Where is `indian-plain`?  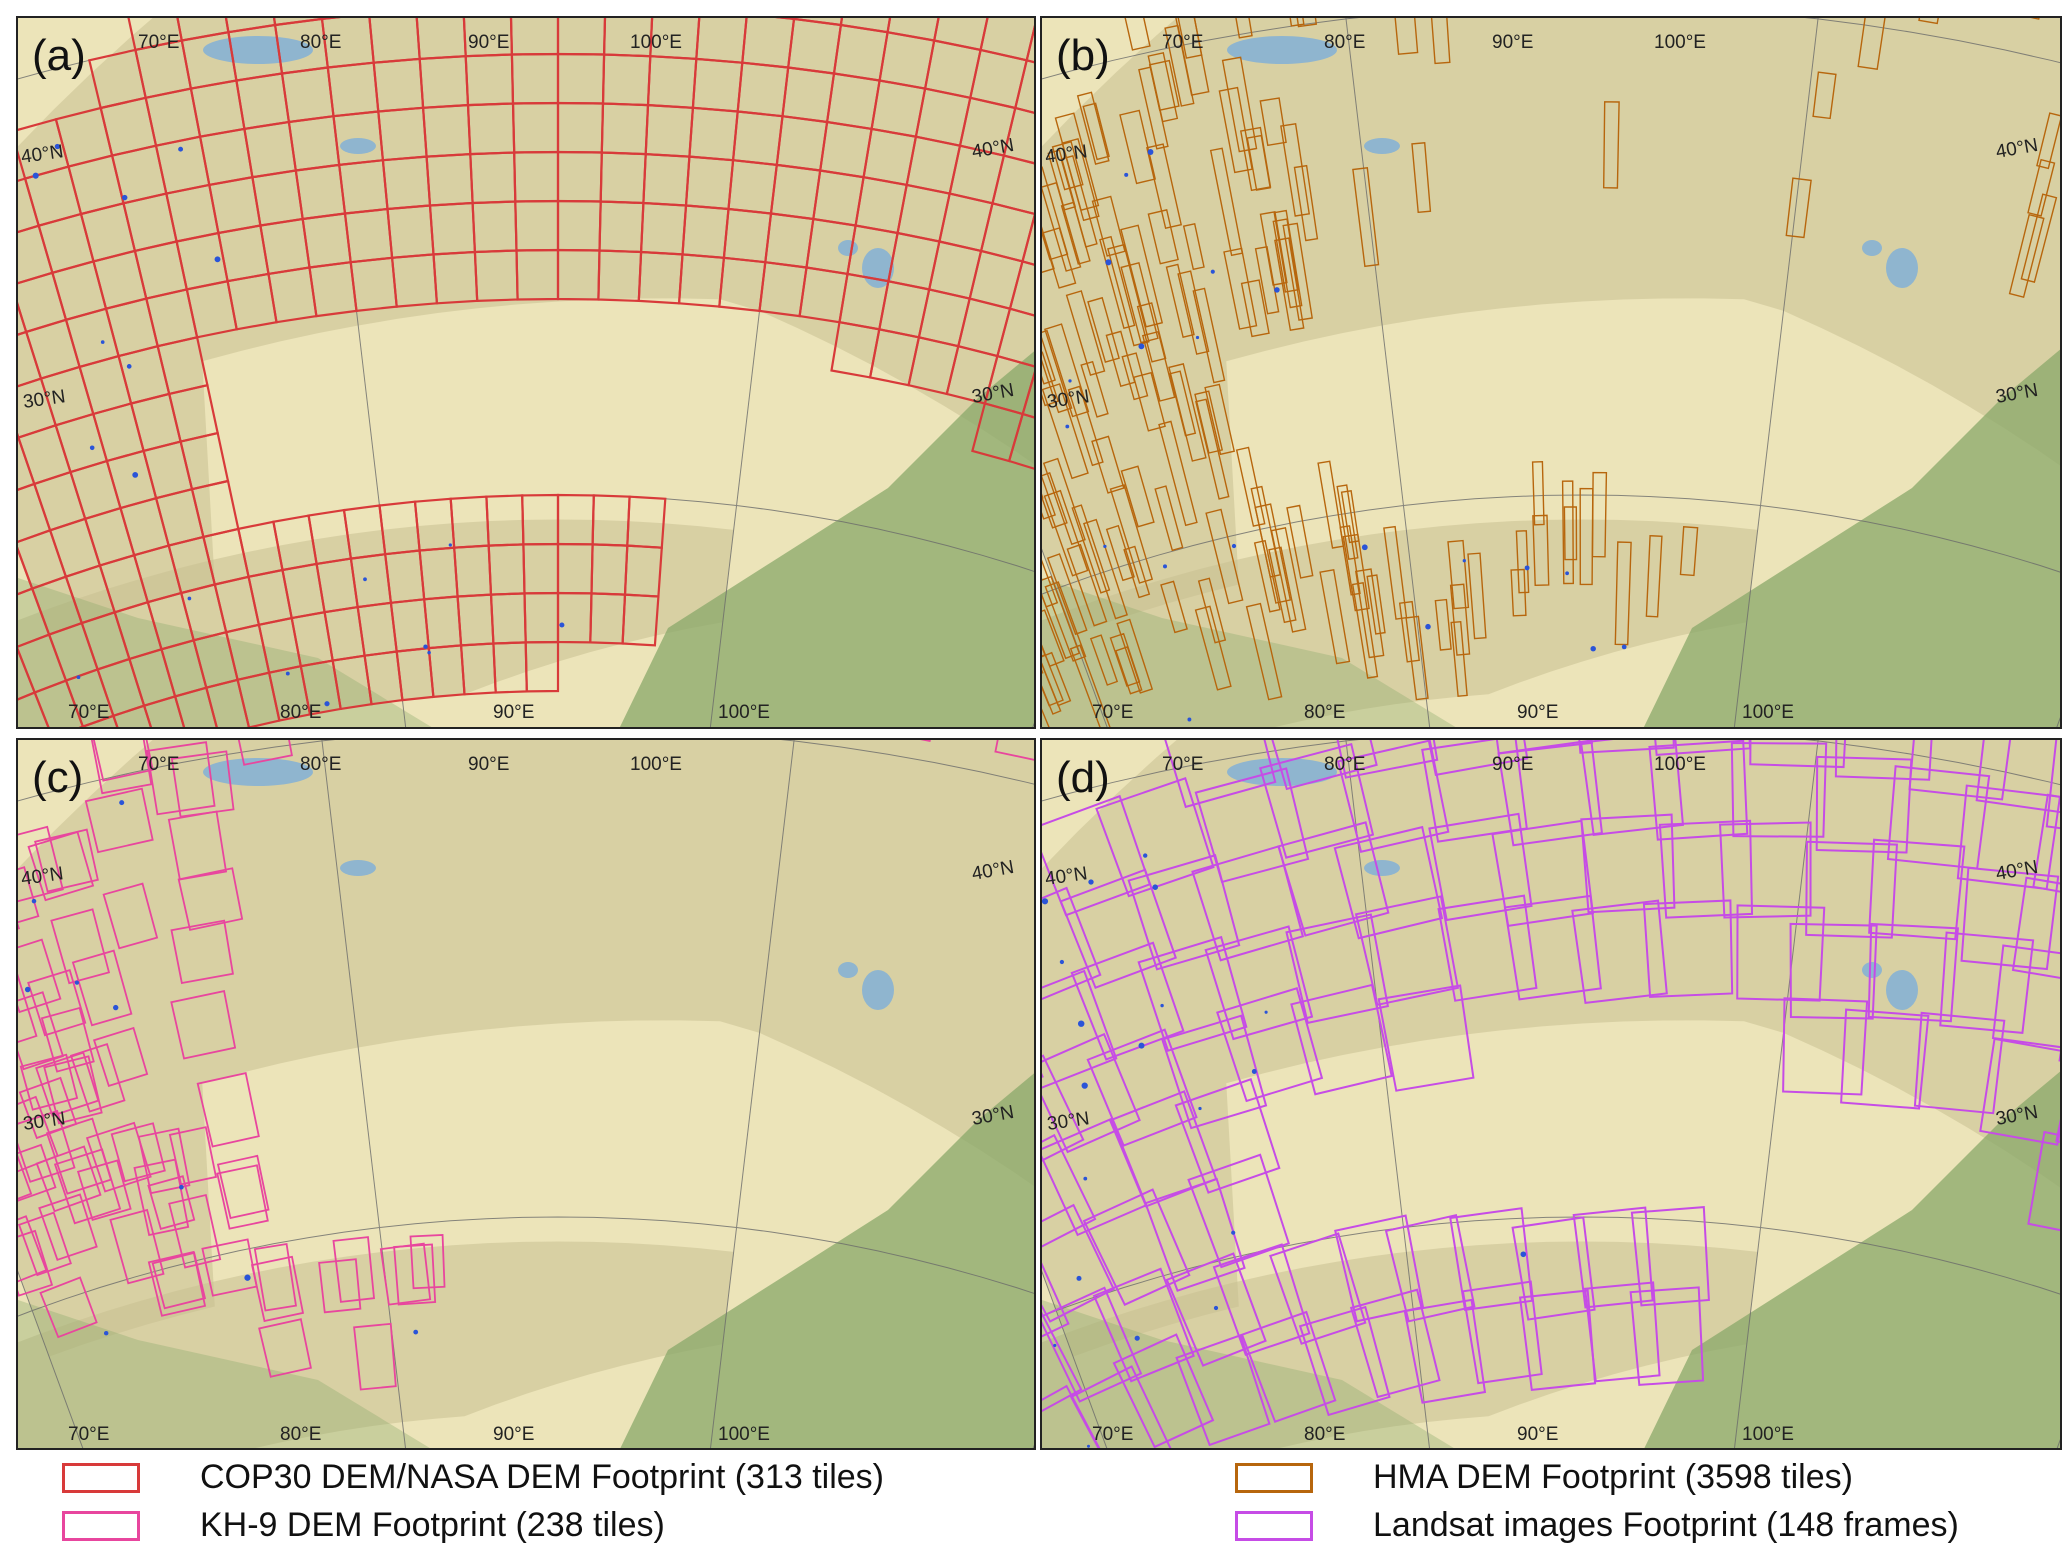 indian-plain is located at coordinates (1248, 1374).